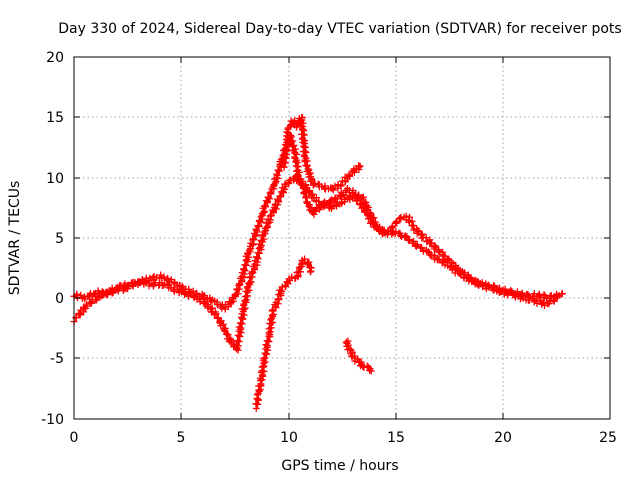 The image size is (640, 480). Describe the element at coordinates (55, 179) in the screenshot. I see `y-tick-label-10: 10` at that location.